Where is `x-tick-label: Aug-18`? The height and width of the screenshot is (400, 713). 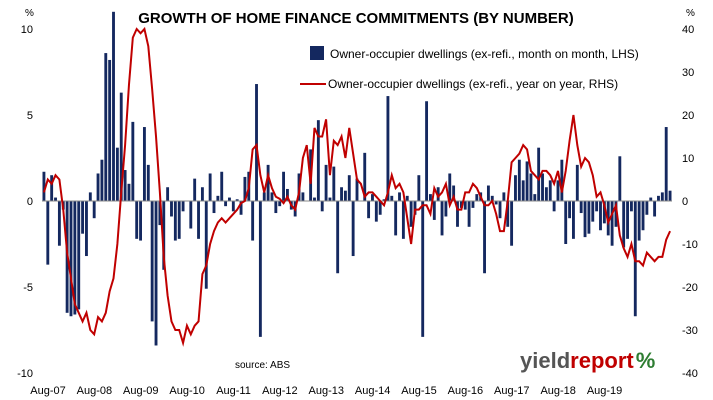
x-tick-label: Aug-18 is located at coordinates (557, 391).